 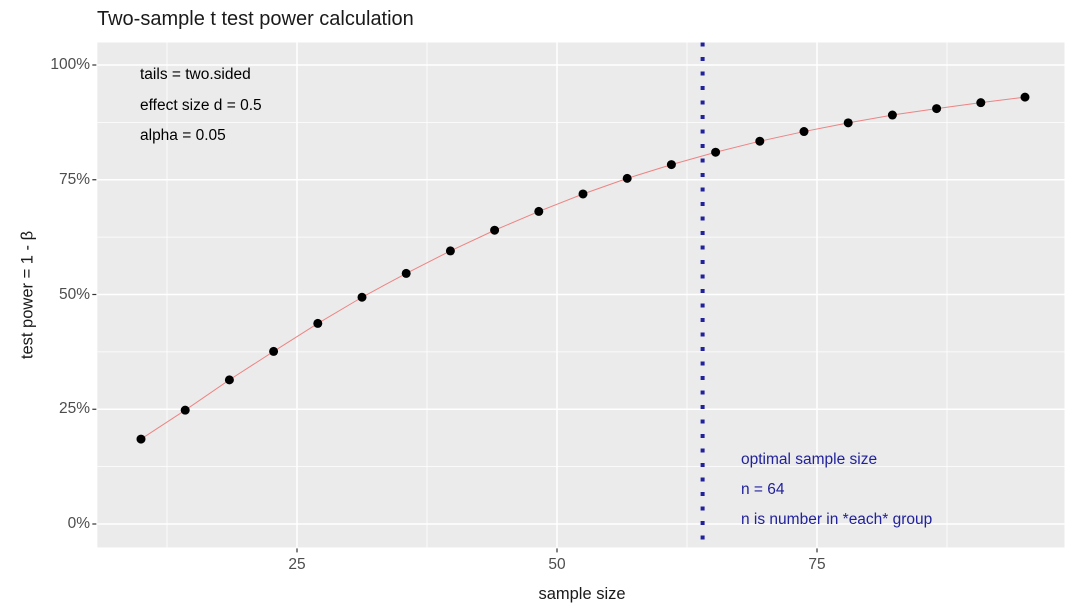 What do you see at coordinates (817, 564) in the screenshot?
I see `x-tick-label: 75` at bounding box center [817, 564].